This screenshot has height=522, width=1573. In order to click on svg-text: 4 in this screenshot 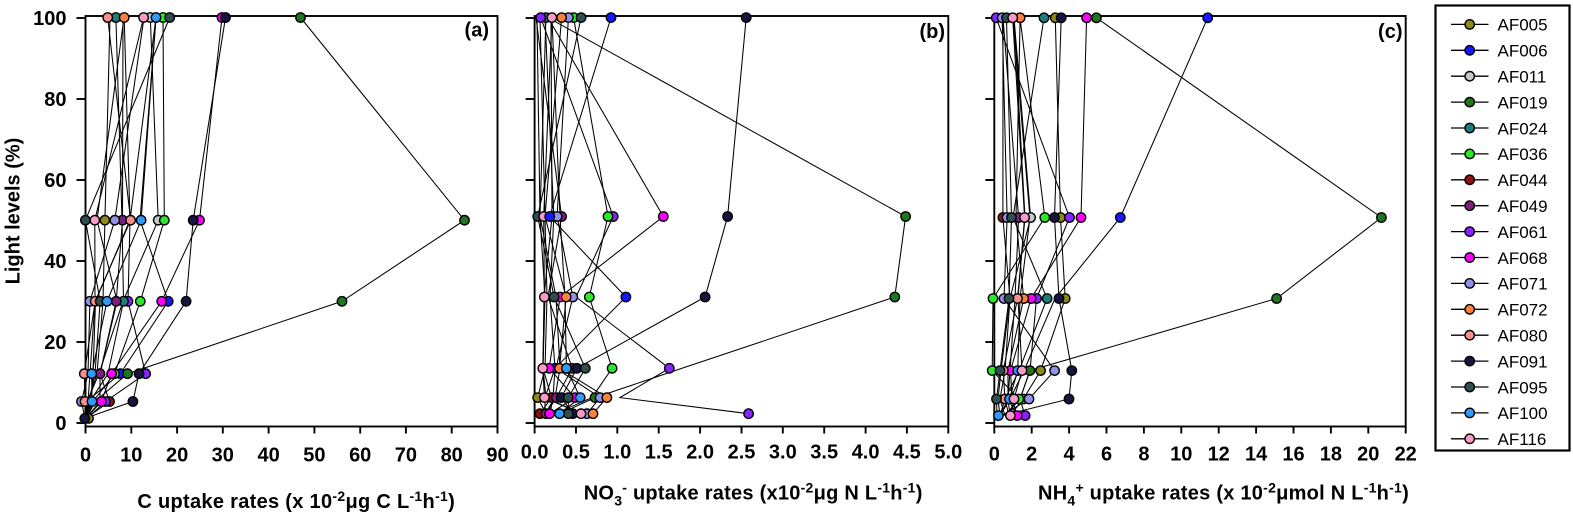, I will do `click(1070, 455)`.